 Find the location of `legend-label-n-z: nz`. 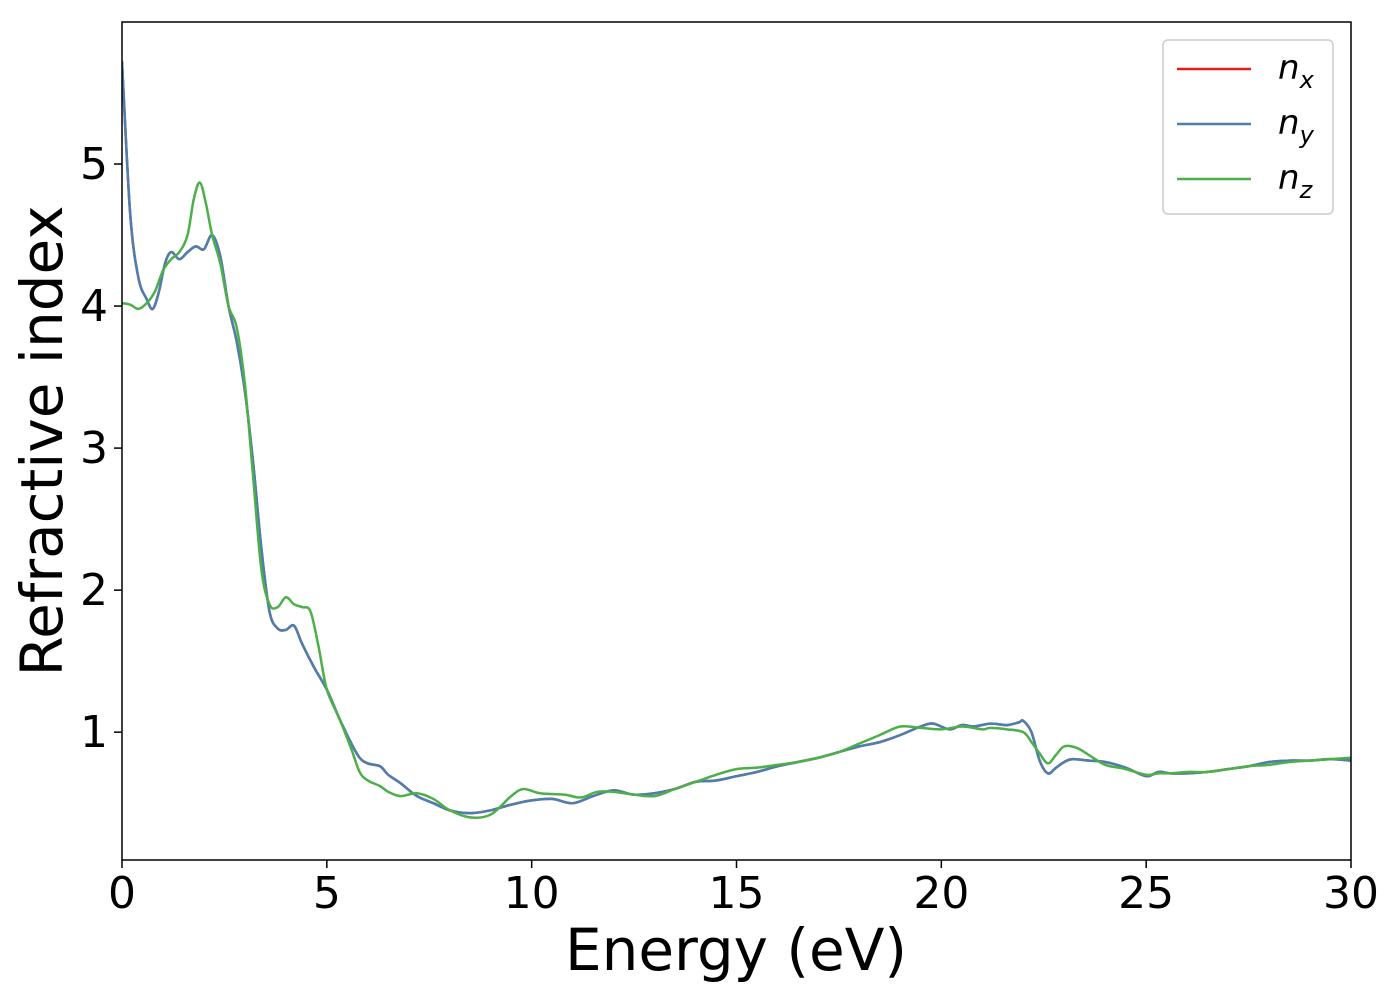

legend-label-n-z: nz is located at coordinates (1296, 181).